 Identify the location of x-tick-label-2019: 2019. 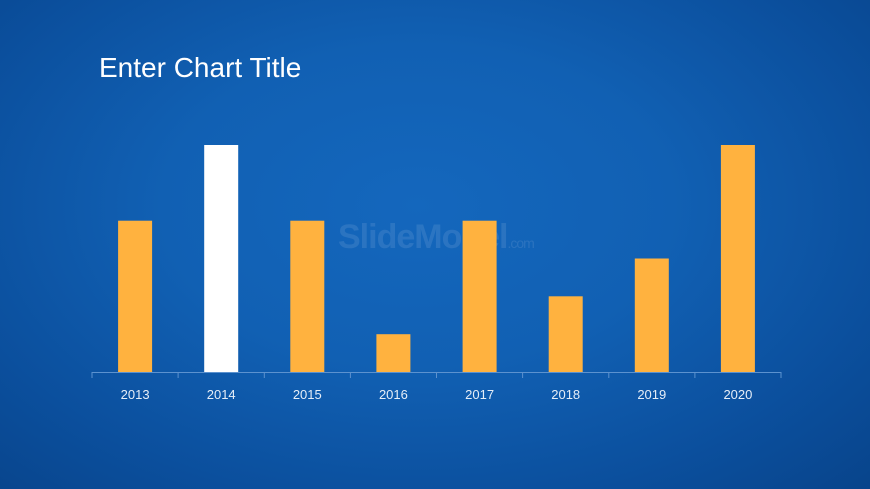
(651, 394).